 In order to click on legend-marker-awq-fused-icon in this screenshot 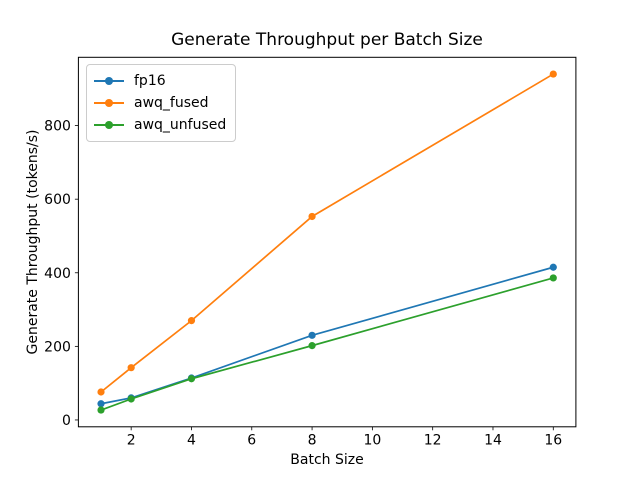, I will do `click(109, 103)`.